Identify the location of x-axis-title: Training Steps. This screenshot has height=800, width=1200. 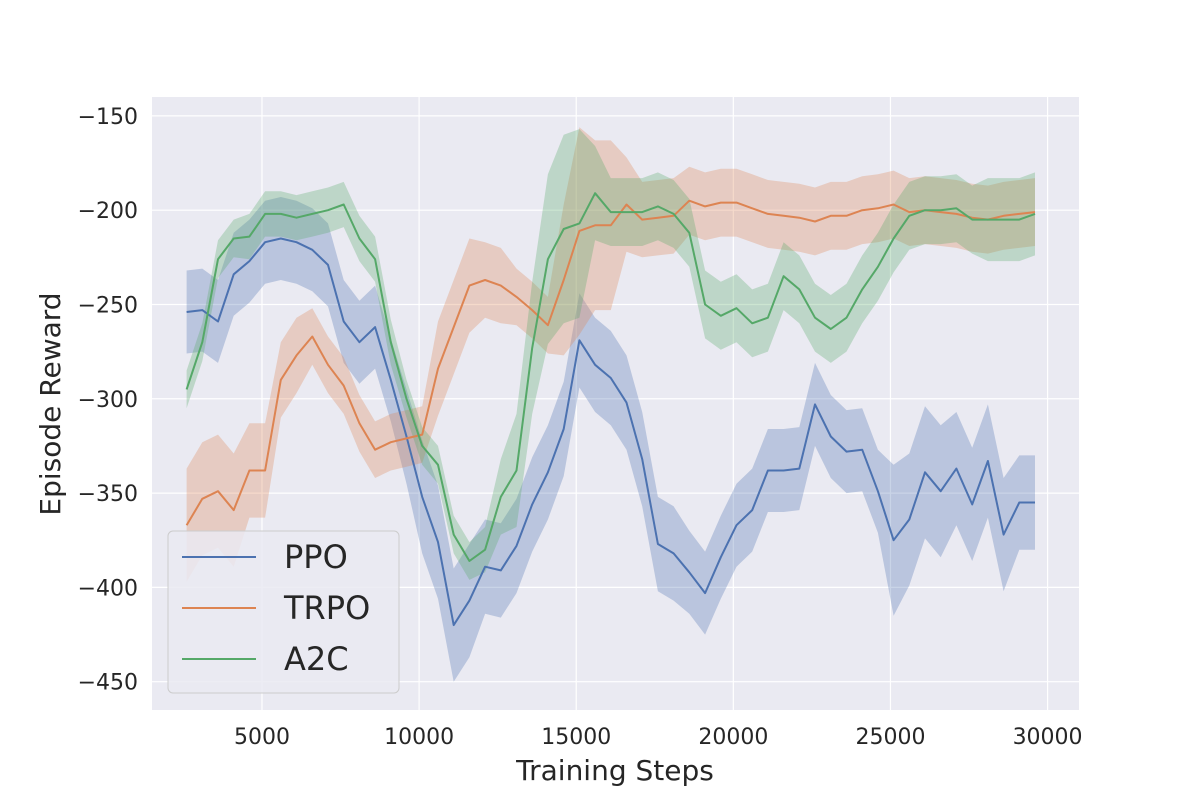
(614, 770).